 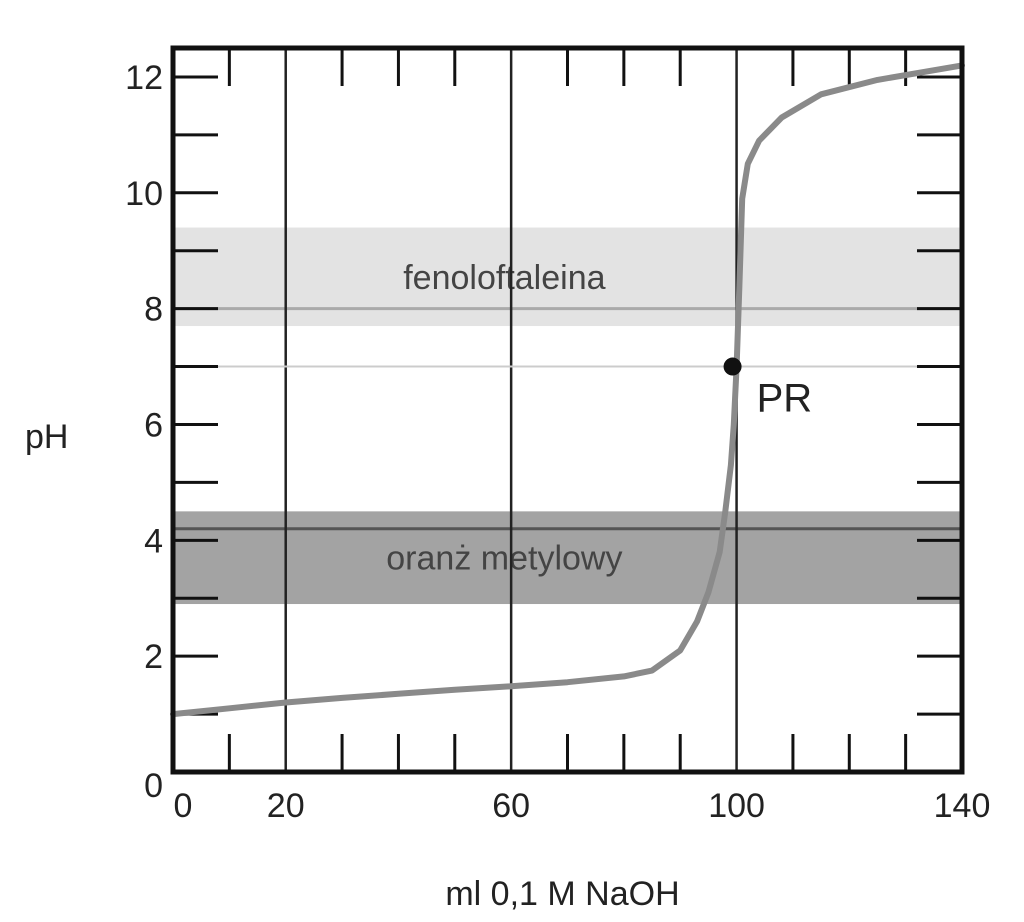 I want to click on xtick-label-0: 0, so click(x=183, y=806).